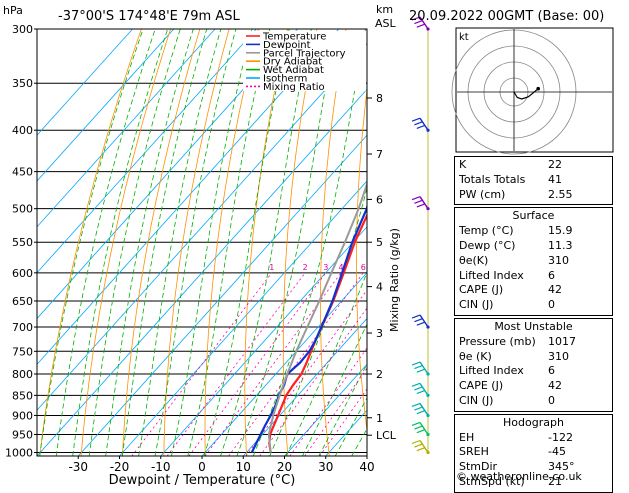 The height and width of the screenshot is (493, 629). I want to click on pressure-tick-label: 750, so click(22, 351).